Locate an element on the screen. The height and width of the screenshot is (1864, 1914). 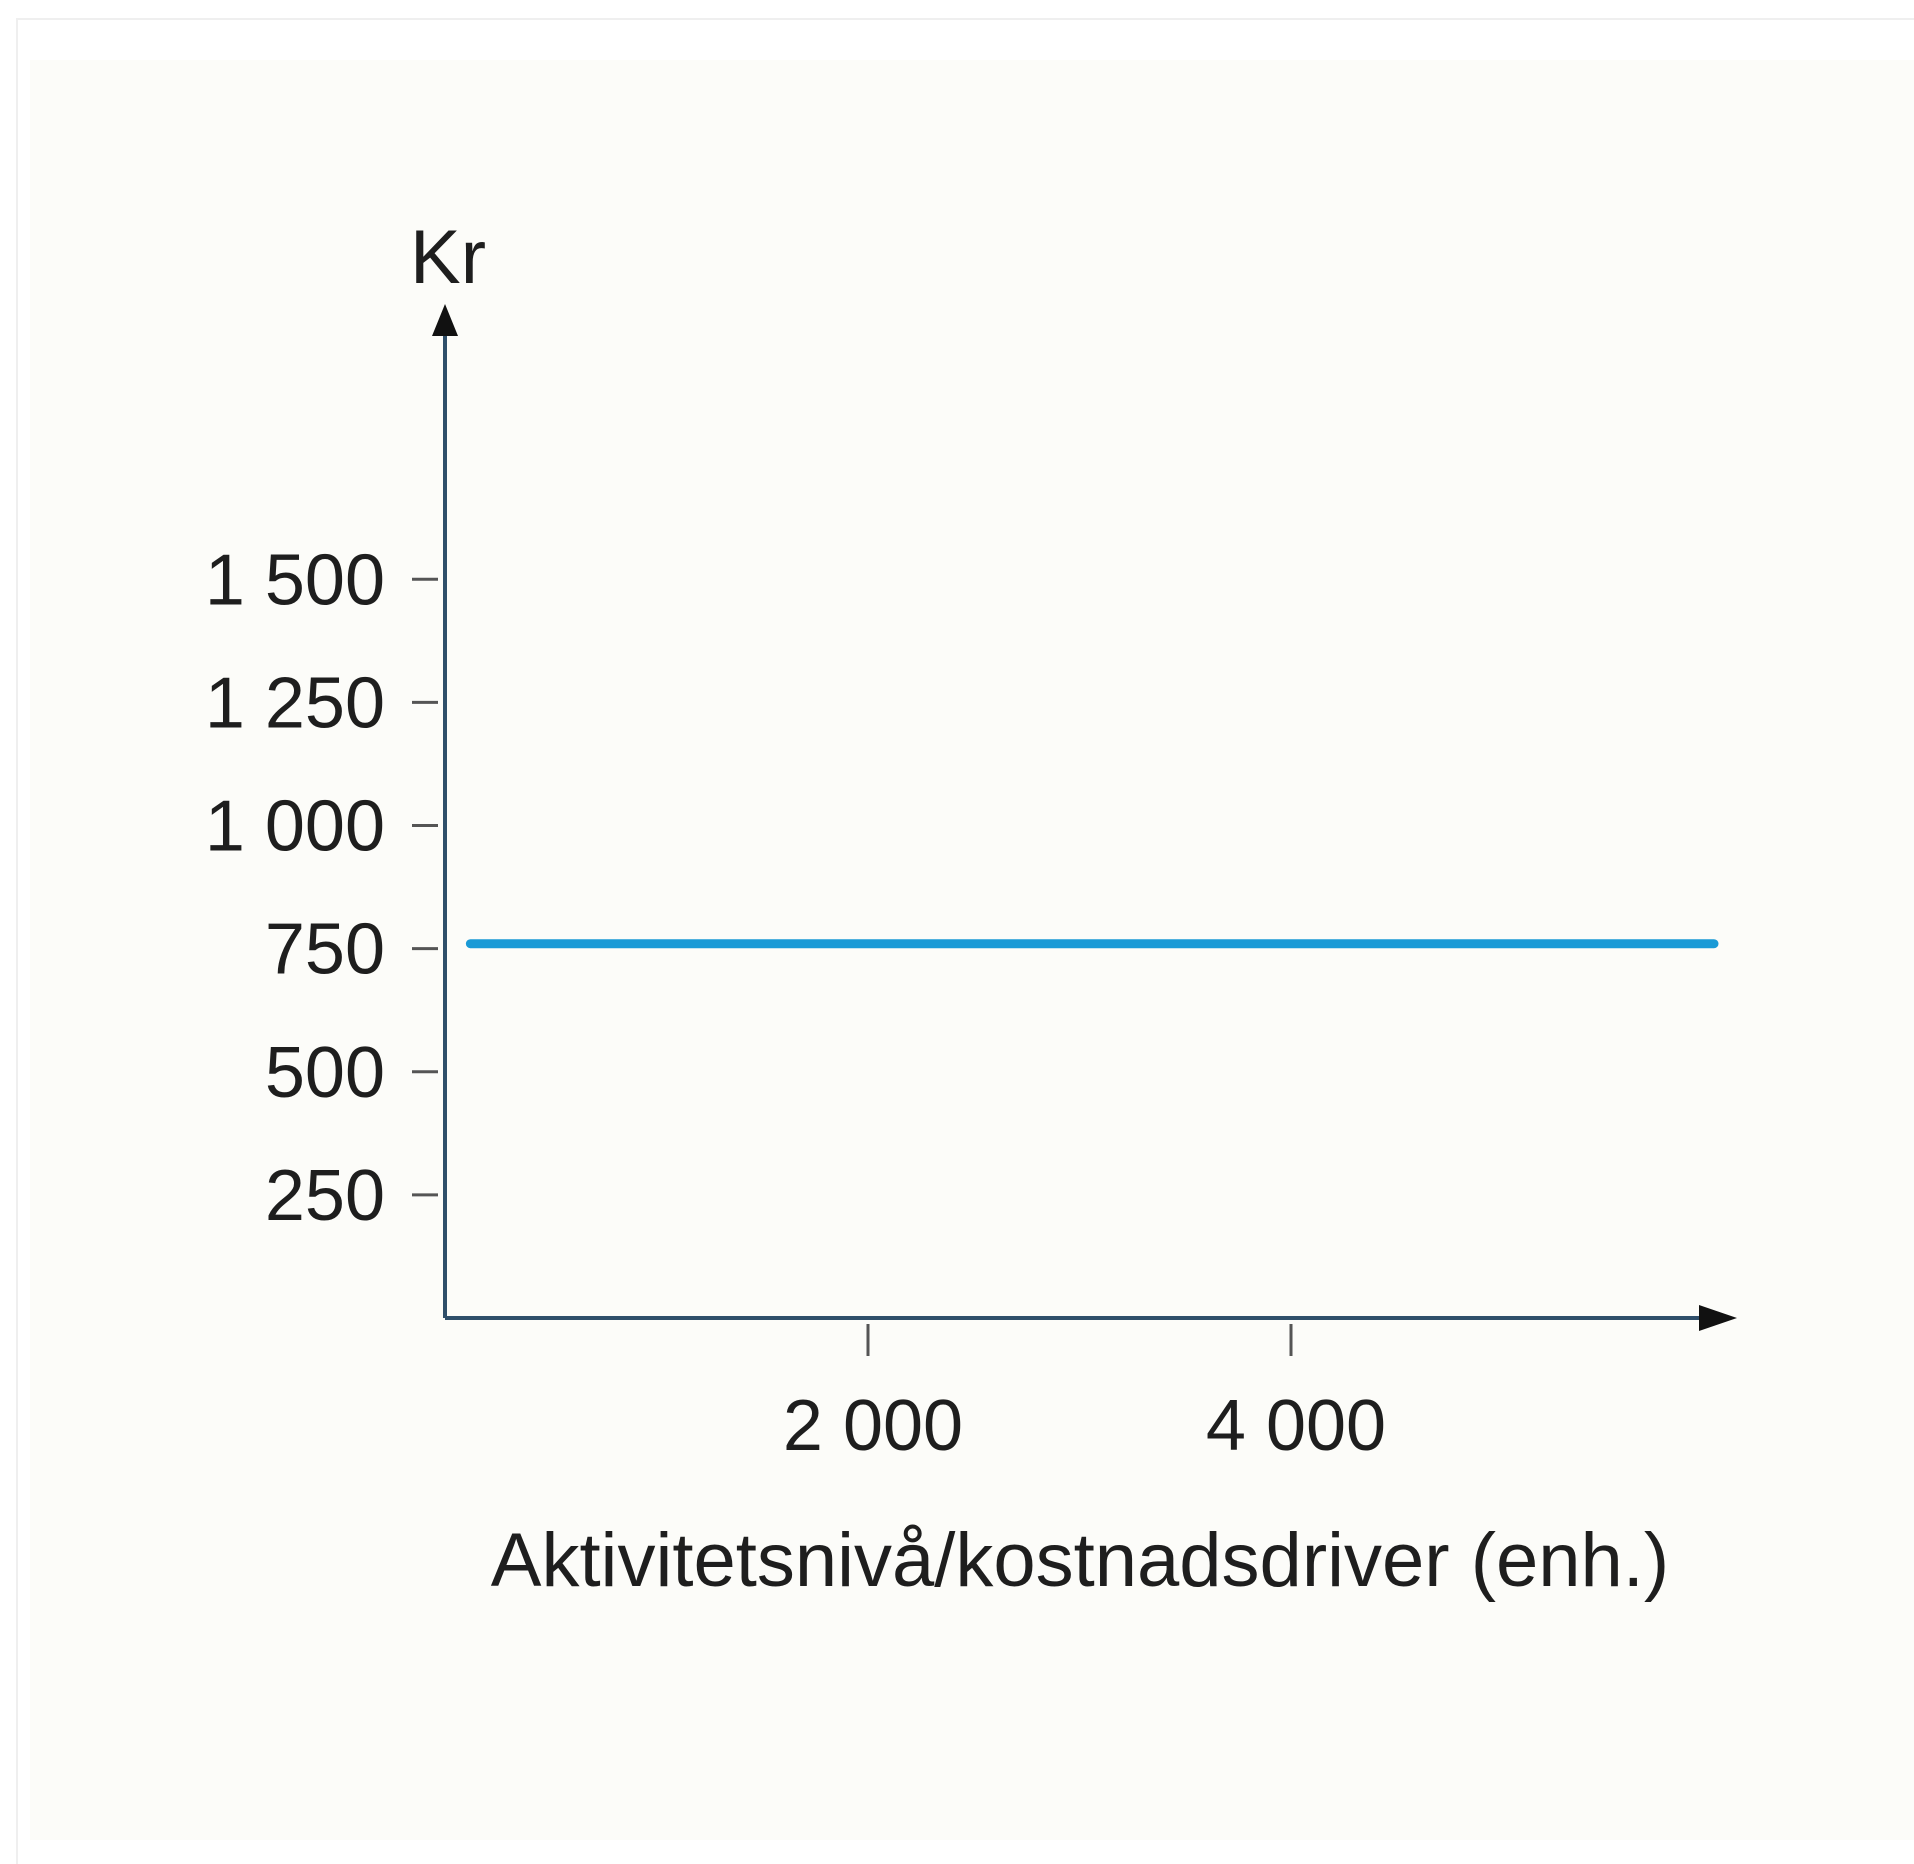
y-tick-label: 500 is located at coordinates (325, 1073).